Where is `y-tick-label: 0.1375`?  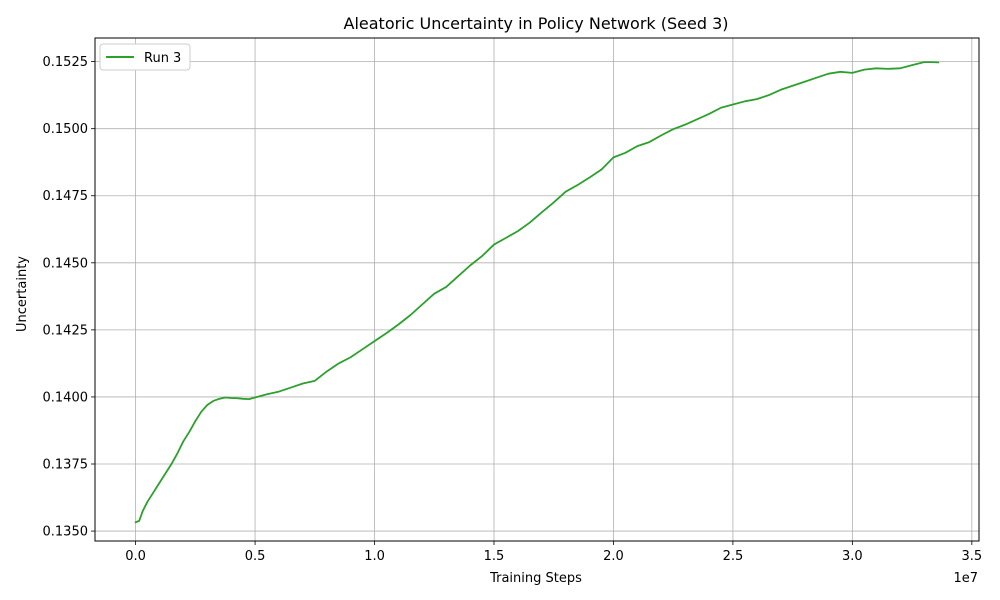 y-tick-label: 0.1375 is located at coordinates (66, 465).